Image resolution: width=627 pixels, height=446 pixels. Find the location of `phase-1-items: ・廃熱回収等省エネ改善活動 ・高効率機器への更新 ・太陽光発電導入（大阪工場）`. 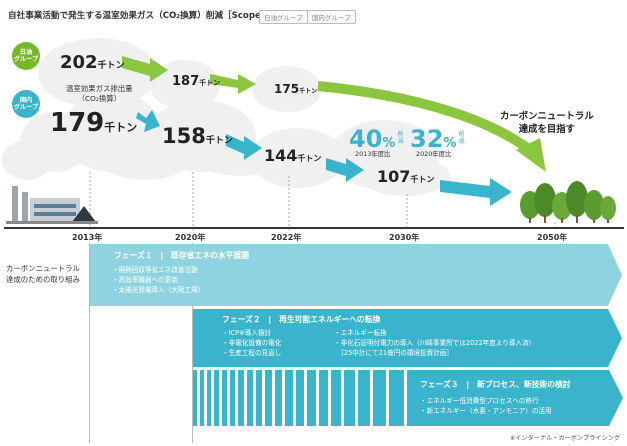

phase-1-items: ・廃熱回収等省エネ改善活動 ・高効率機器への更新 ・太陽光発電導入（大阪工場） is located at coordinates (158, 280).